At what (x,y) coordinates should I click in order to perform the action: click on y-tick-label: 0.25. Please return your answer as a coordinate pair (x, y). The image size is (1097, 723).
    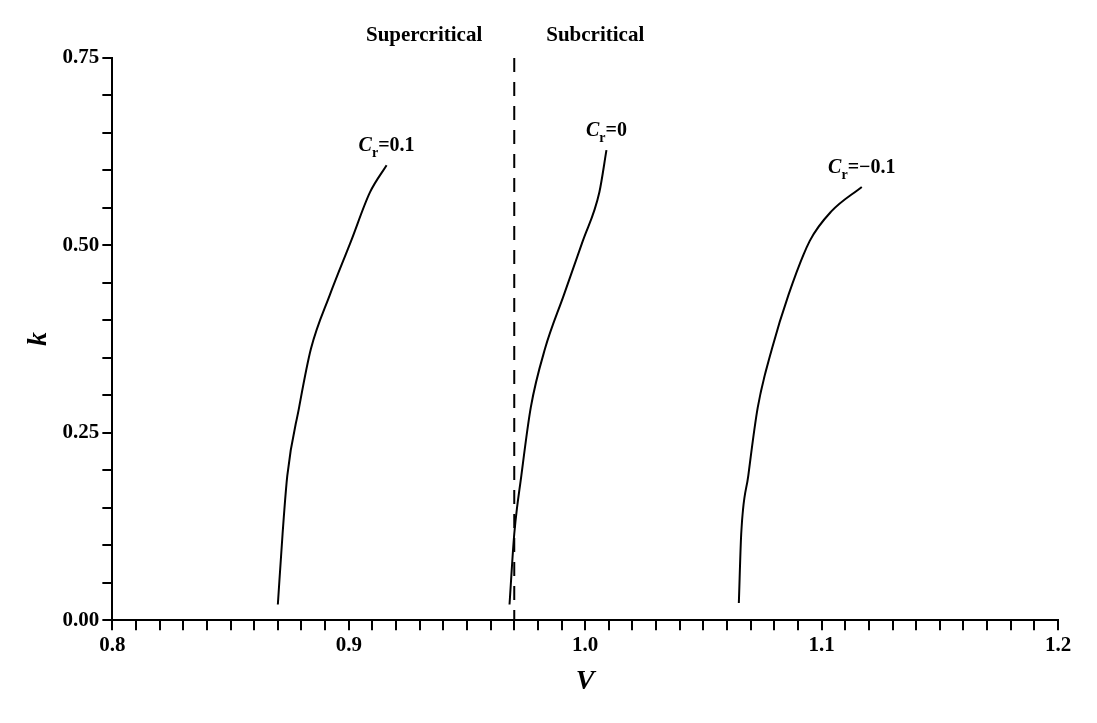
    Looking at the image, I should click on (81, 431).